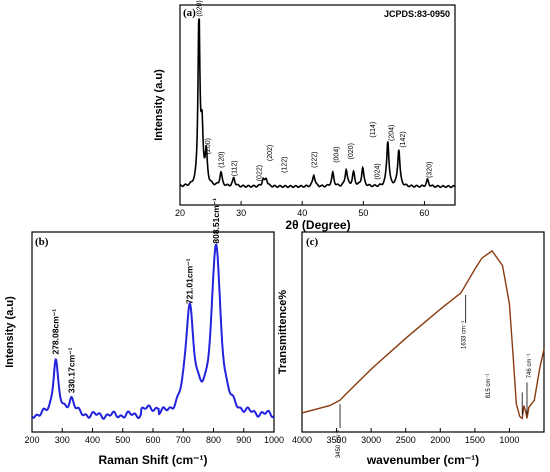  I want to click on panel-b-xlabel: Raman Shift (cm⁻¹), so click(152, 460).